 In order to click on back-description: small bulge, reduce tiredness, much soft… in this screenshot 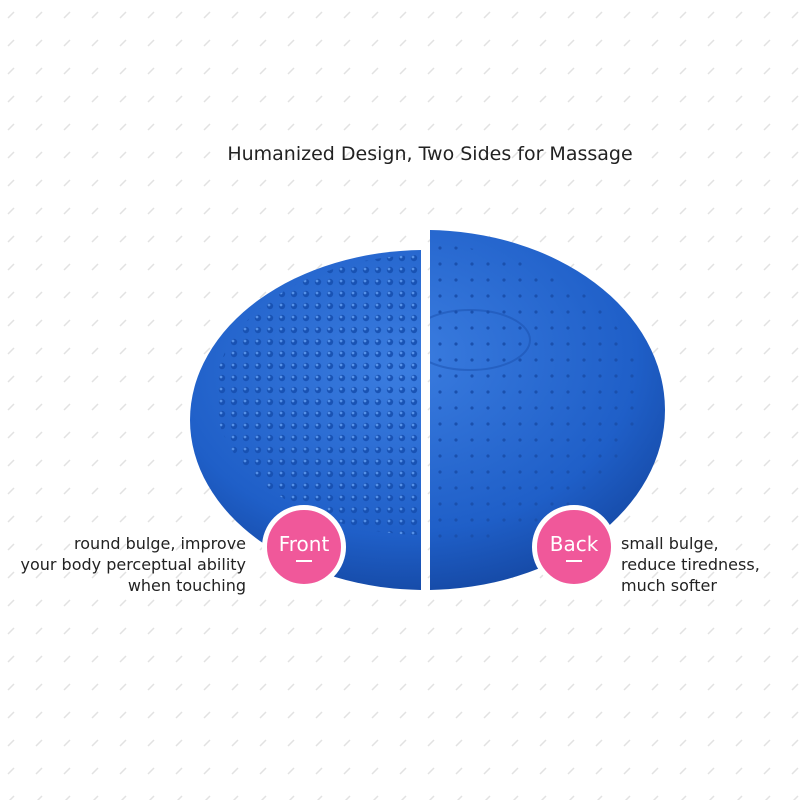, I will do `click(690, 564)`.